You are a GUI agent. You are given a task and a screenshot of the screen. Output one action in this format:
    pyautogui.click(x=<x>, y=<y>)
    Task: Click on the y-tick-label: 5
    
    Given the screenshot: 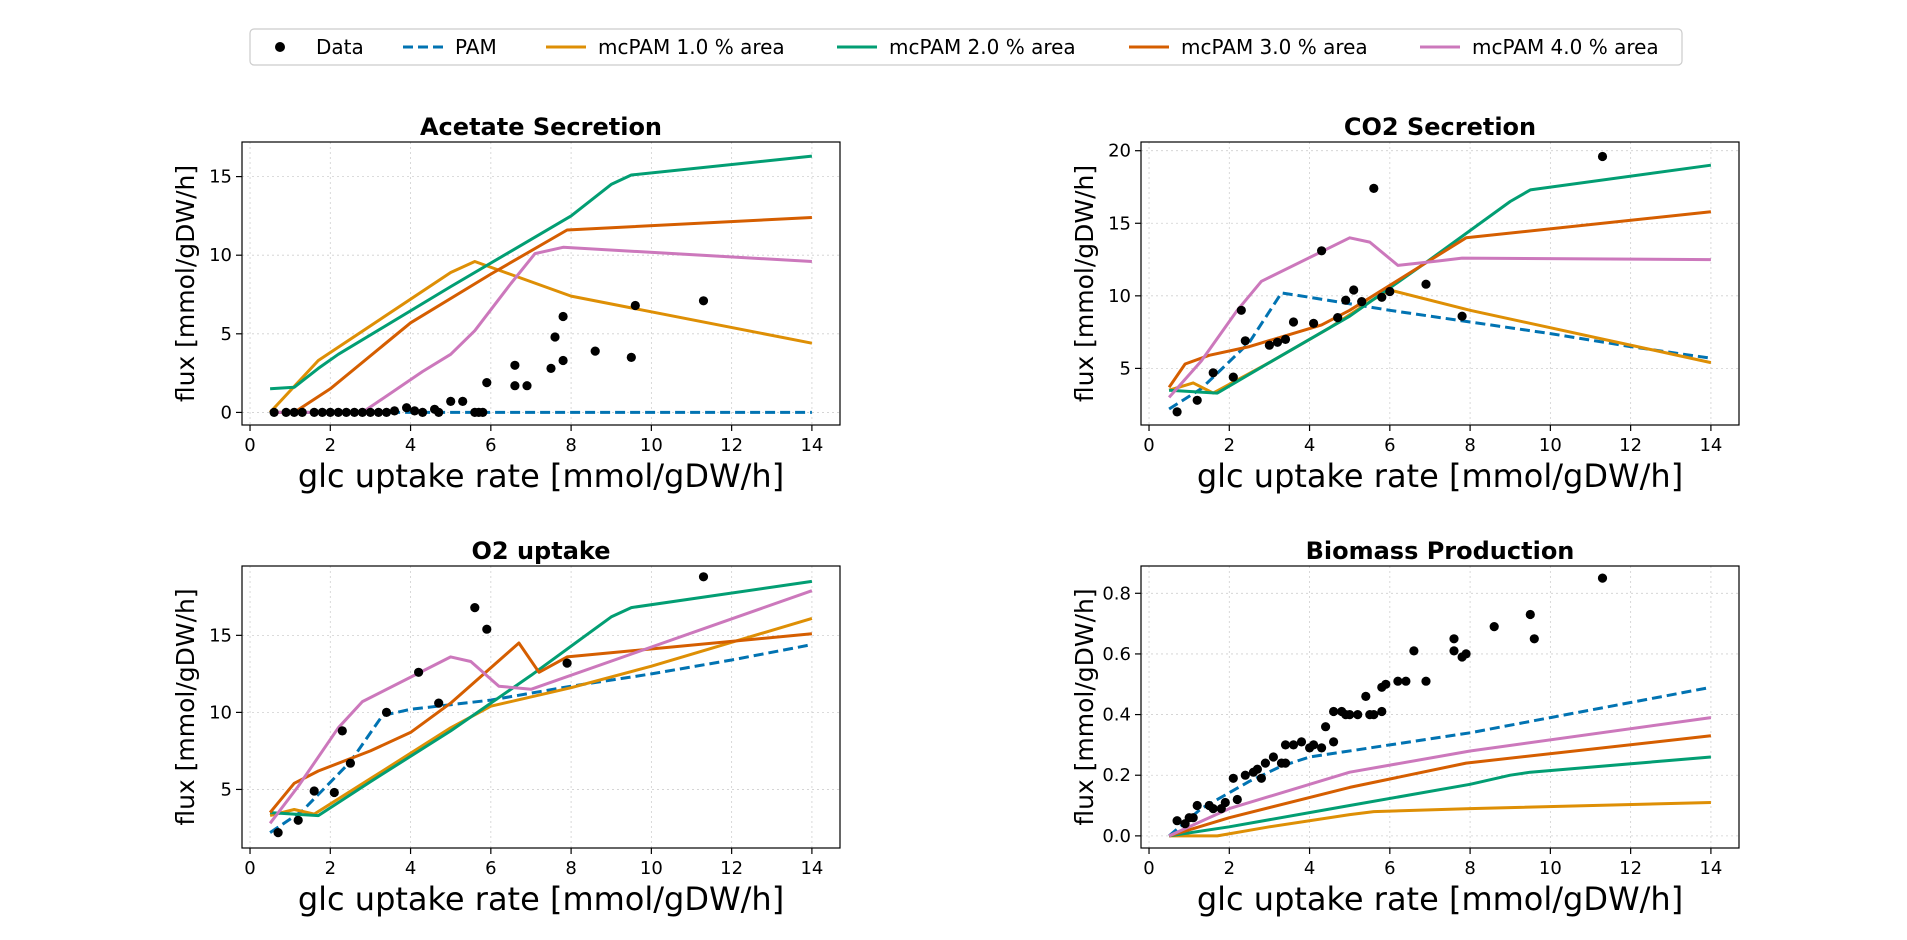 What is the action you would take?
    pyautogui.click(x=226, y=789)
    